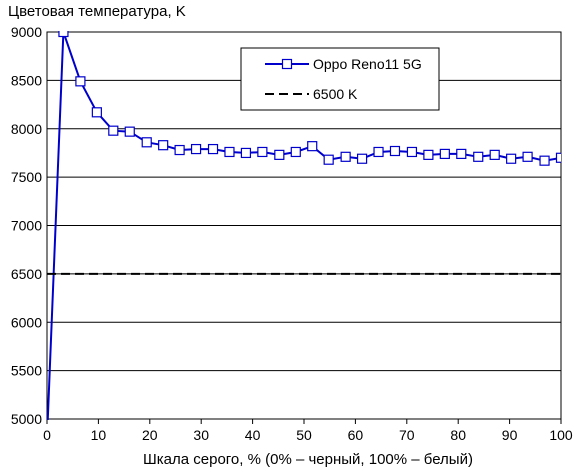 The width and height of the screenshot is (574, 469). What do you see at coordinates (26, 322) in the screenshot?
I see `y-tick-label: 6000` at bounding box center [26, 322].